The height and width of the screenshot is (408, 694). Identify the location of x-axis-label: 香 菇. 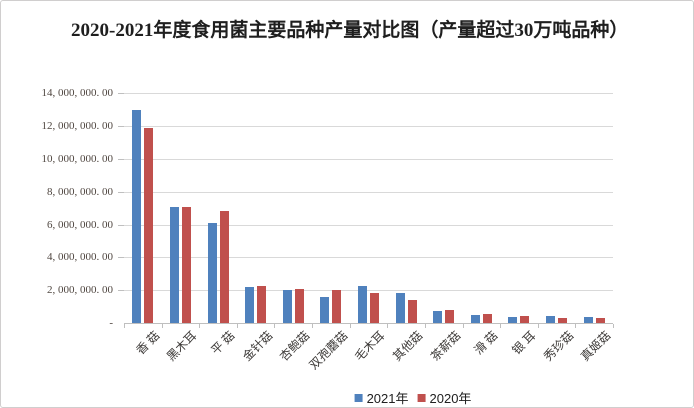
(148, 343).